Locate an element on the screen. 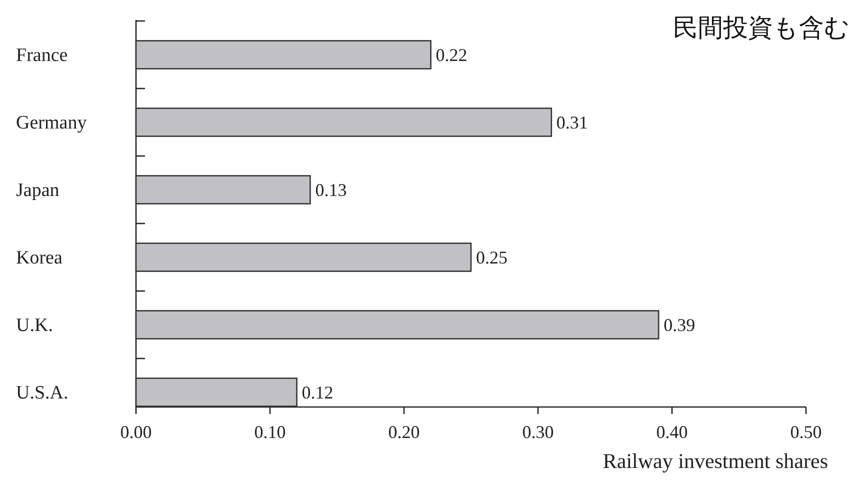 This screenshot has width=866, height=481. data-label: 0.22 is located at coordinates (452, 54).